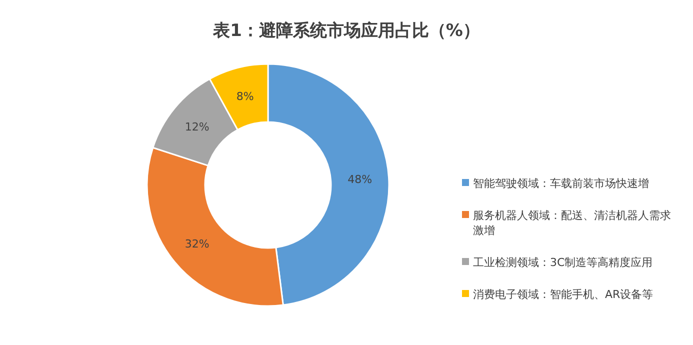 The height and width of the screenshot is (345, 693). Describe the element at coordinates (572, 223) in the screenshot. I see `legend-label: 服务机器人领域：配送、清洁机器人需求激增` at that location.